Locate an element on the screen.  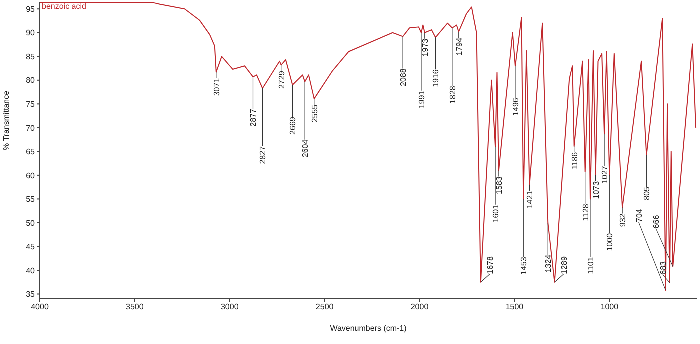
y-tick-label: 70 is located at coordinates (31, 128).